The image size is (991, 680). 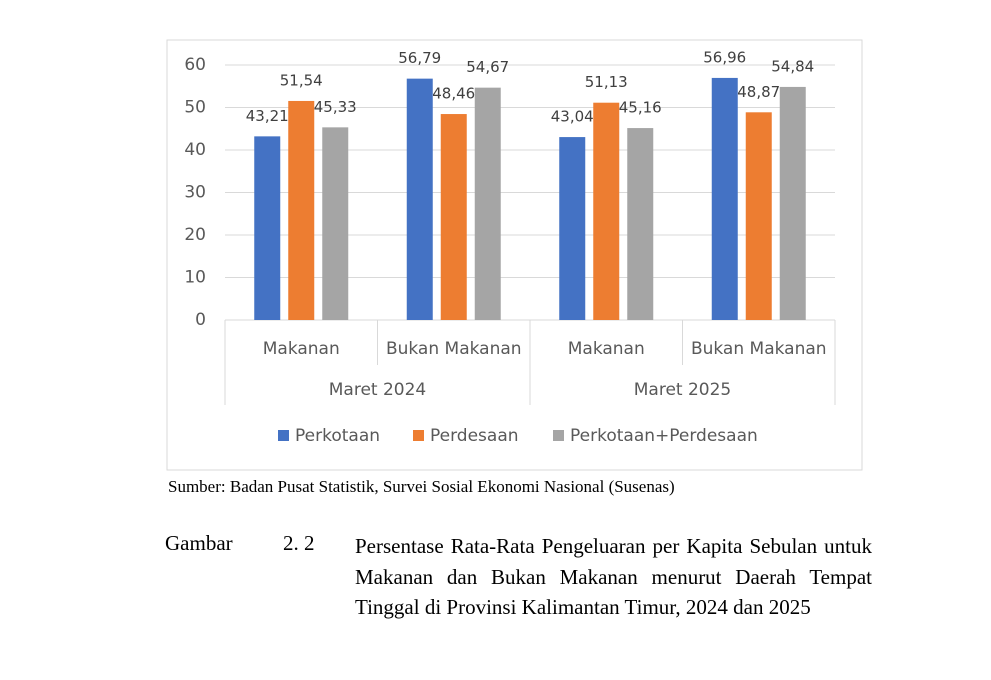 I want to click on y-tick-label: 40, so click(x=195, y=150).